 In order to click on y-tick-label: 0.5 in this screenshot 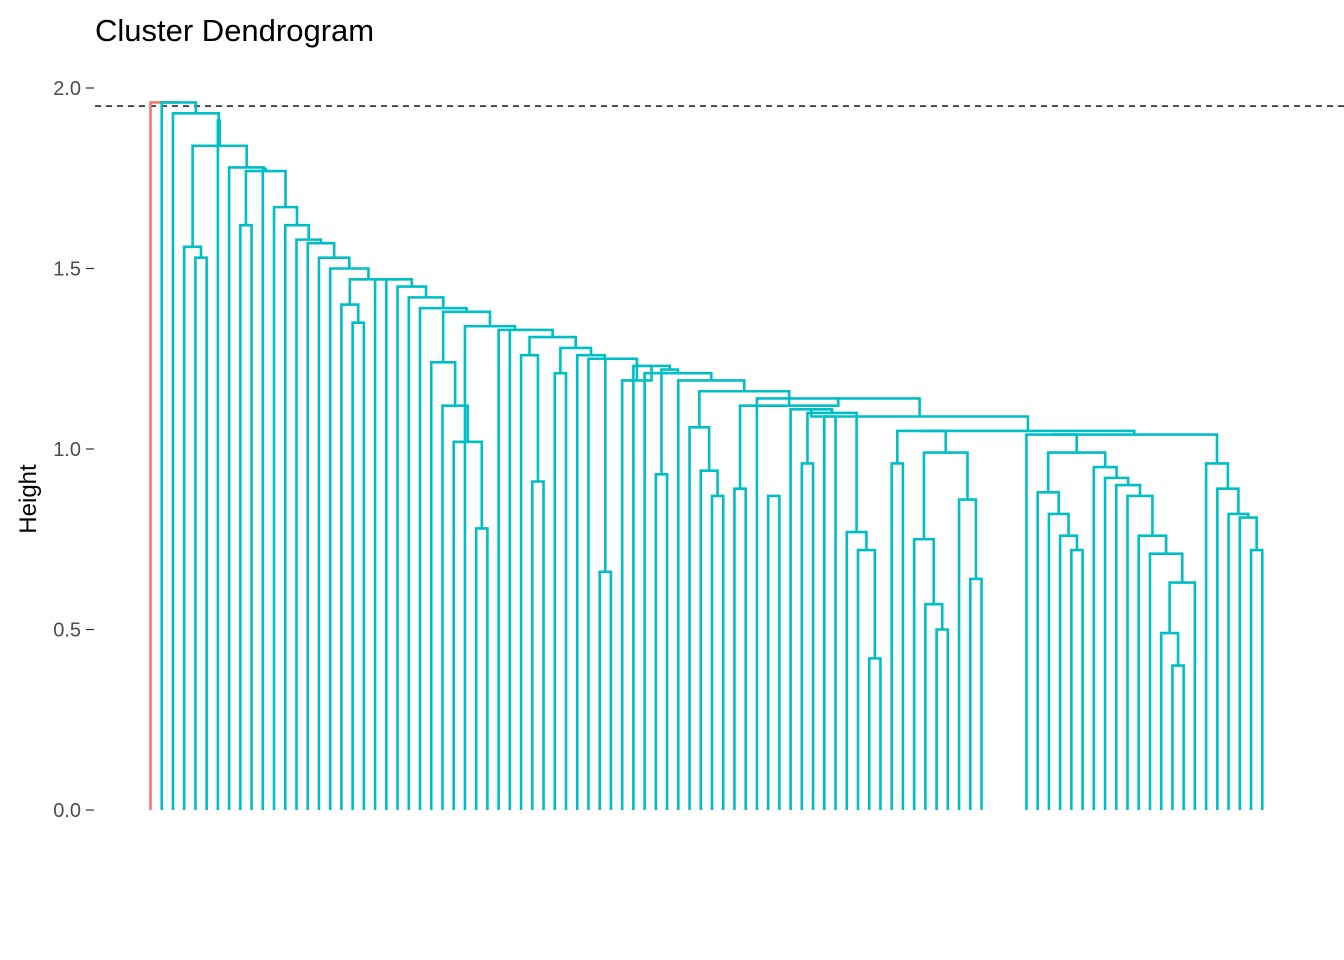, I will do `click(67, 631)`.